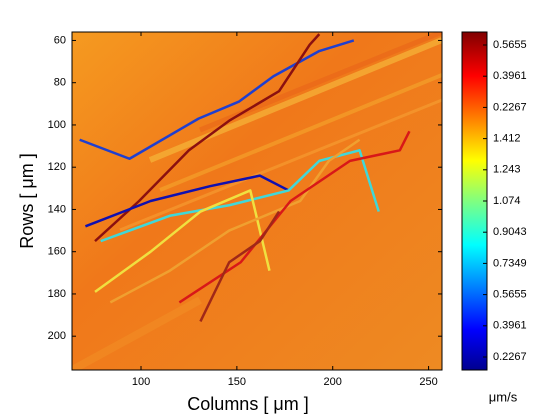 Image resolution: width=560 pixels, height=420 pixels. What do you see at coordinates (57, 209) in the screenshot?
I see `y-tick-label: 140` at bounding box center [57, 209].